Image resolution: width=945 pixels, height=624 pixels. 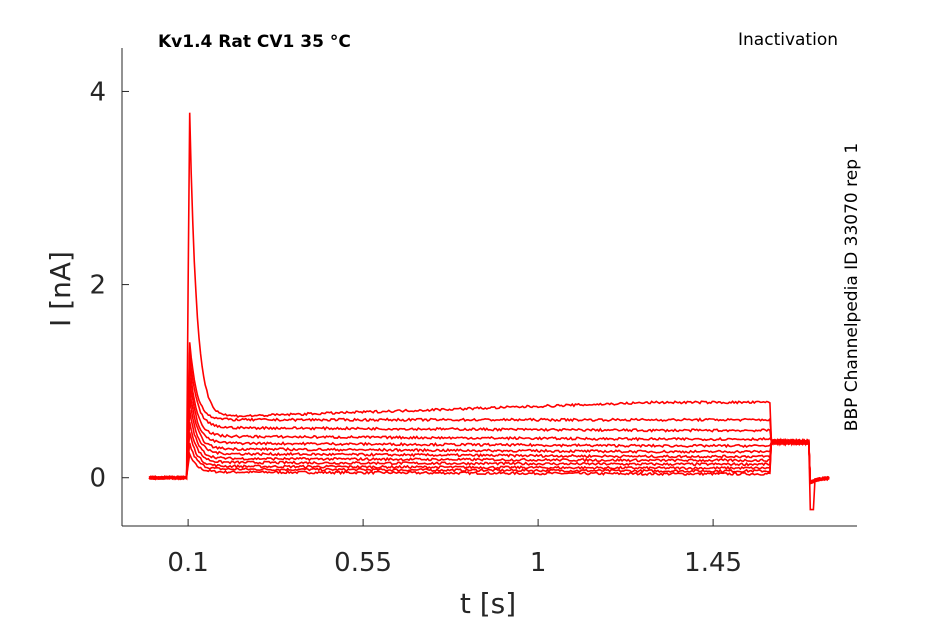 What do you see at coordinates (363, 563) in the screenshot?
I see `x-tick-label: 0.55` at bounding box center [363, 563].